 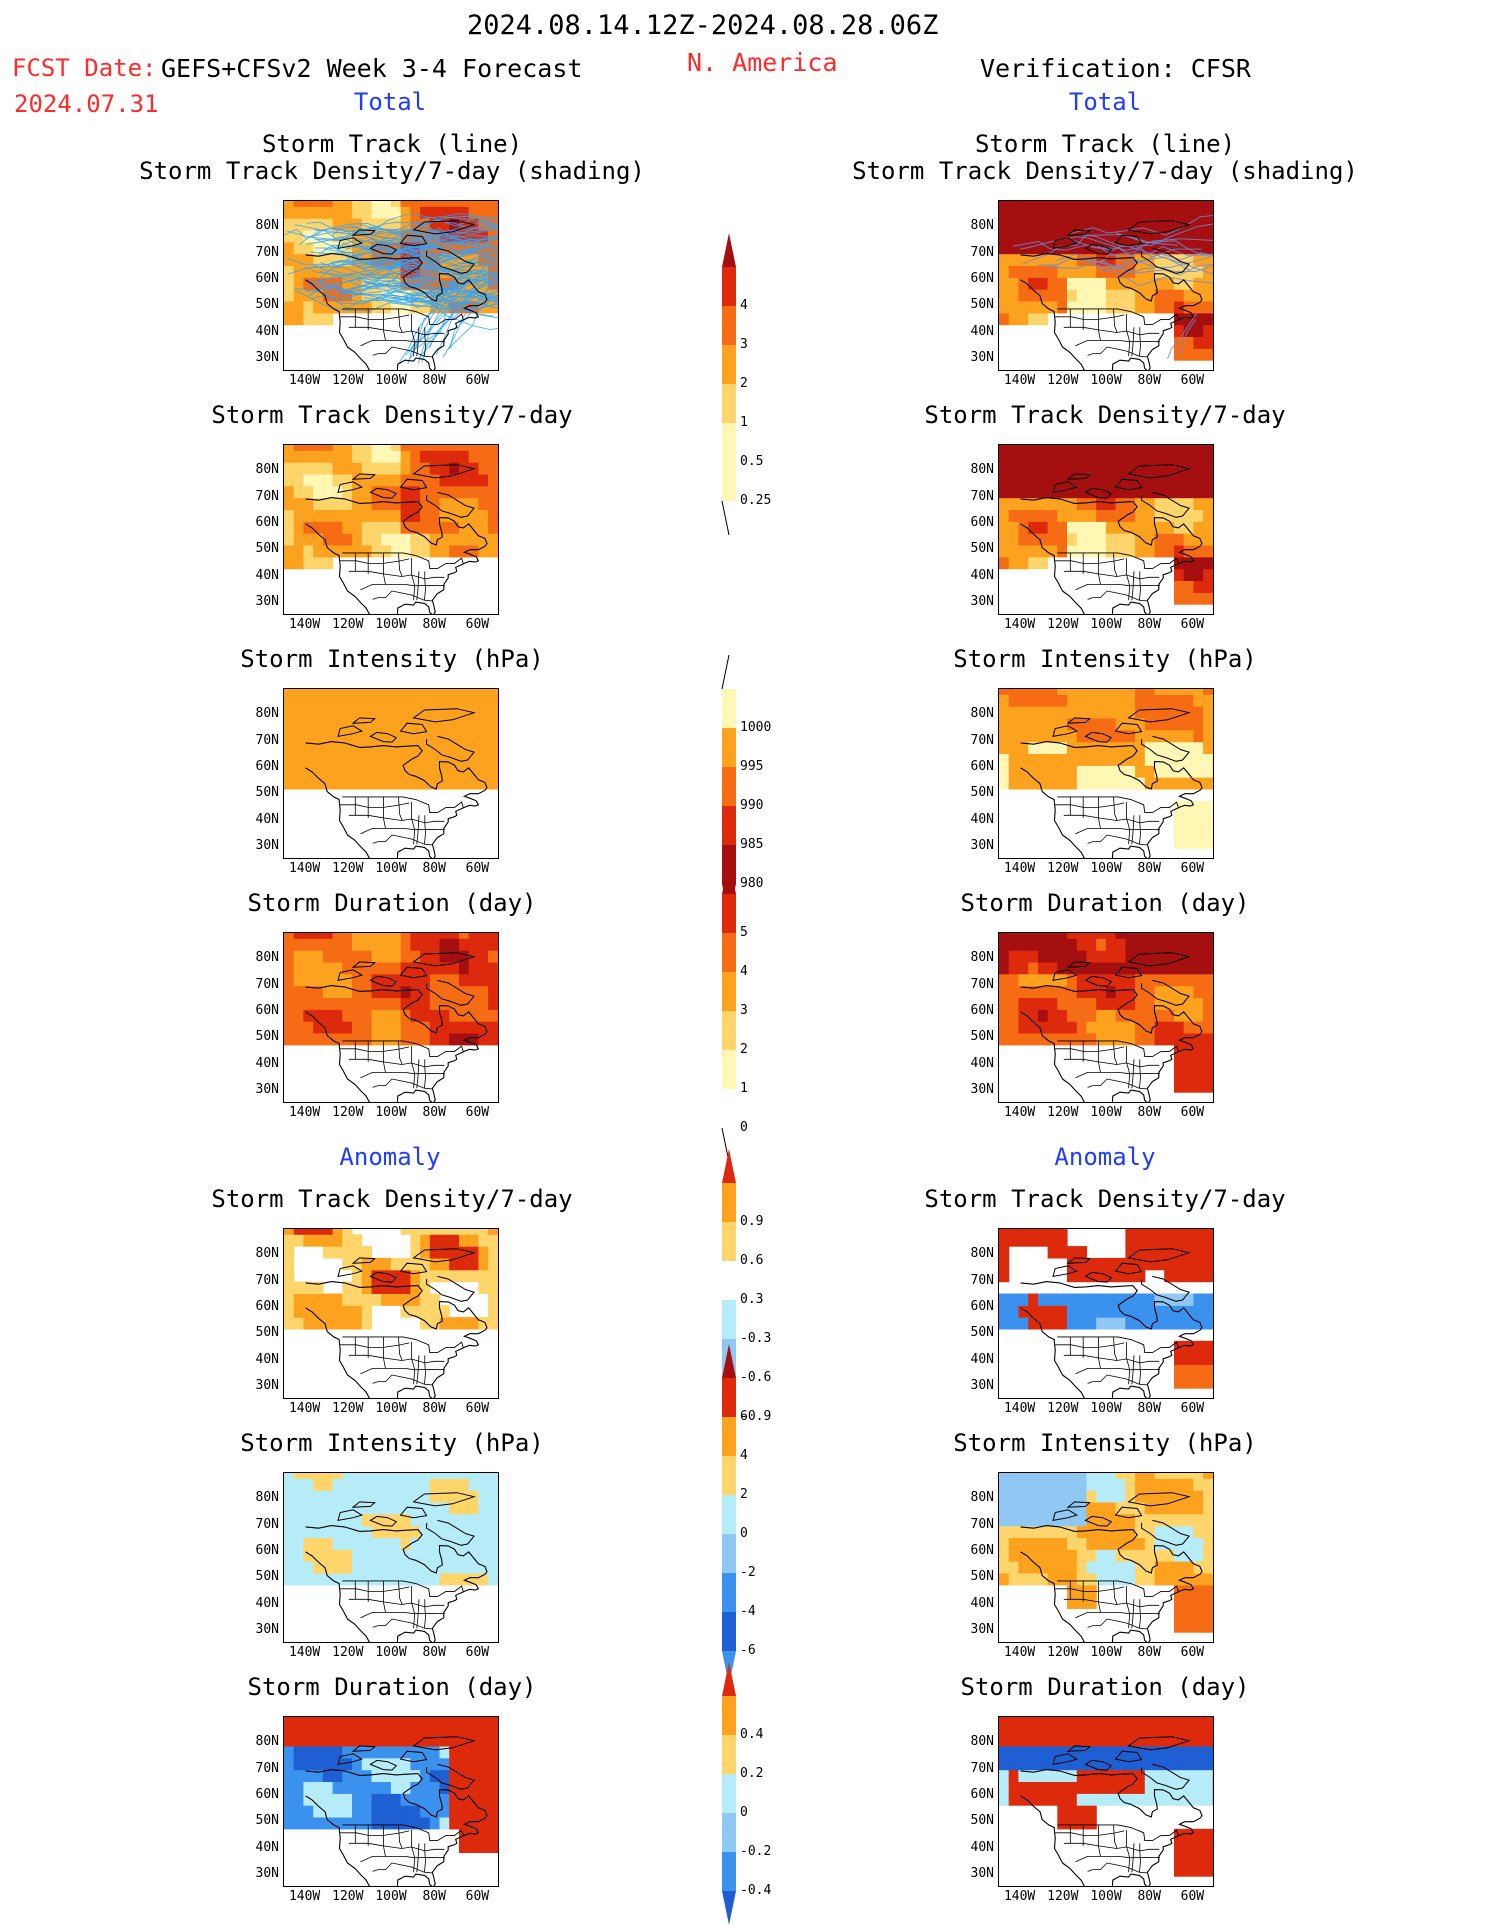 What do you see at coordinates (752, 1260) in the screenshot?
I see `density-anom-colorbar-label: 0.6` at bounding box center [752, 1260].